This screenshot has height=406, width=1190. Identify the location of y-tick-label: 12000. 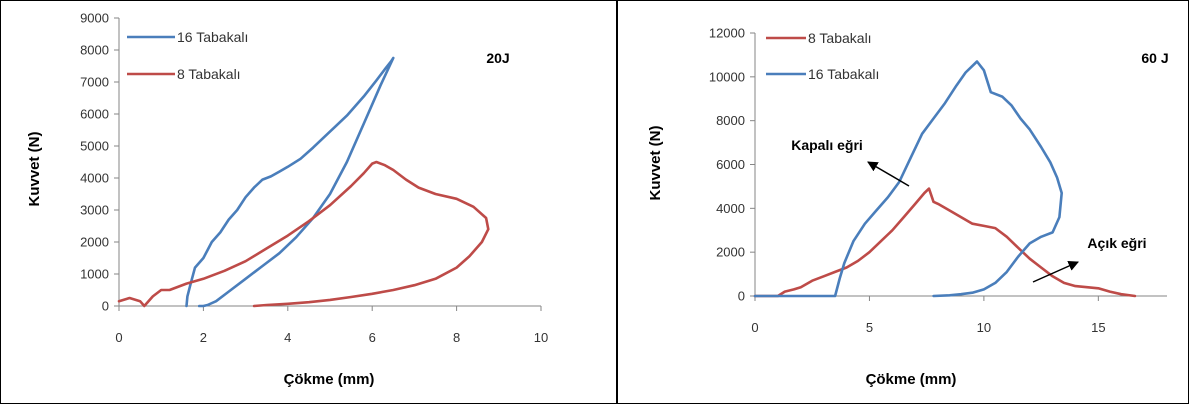
(727, 33).